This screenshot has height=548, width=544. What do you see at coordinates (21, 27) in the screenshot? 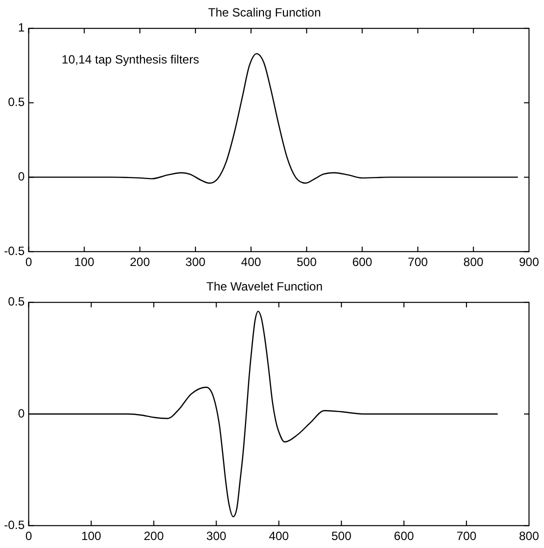
I see `y-tick-label: 1` at bounding box center [21, 27].